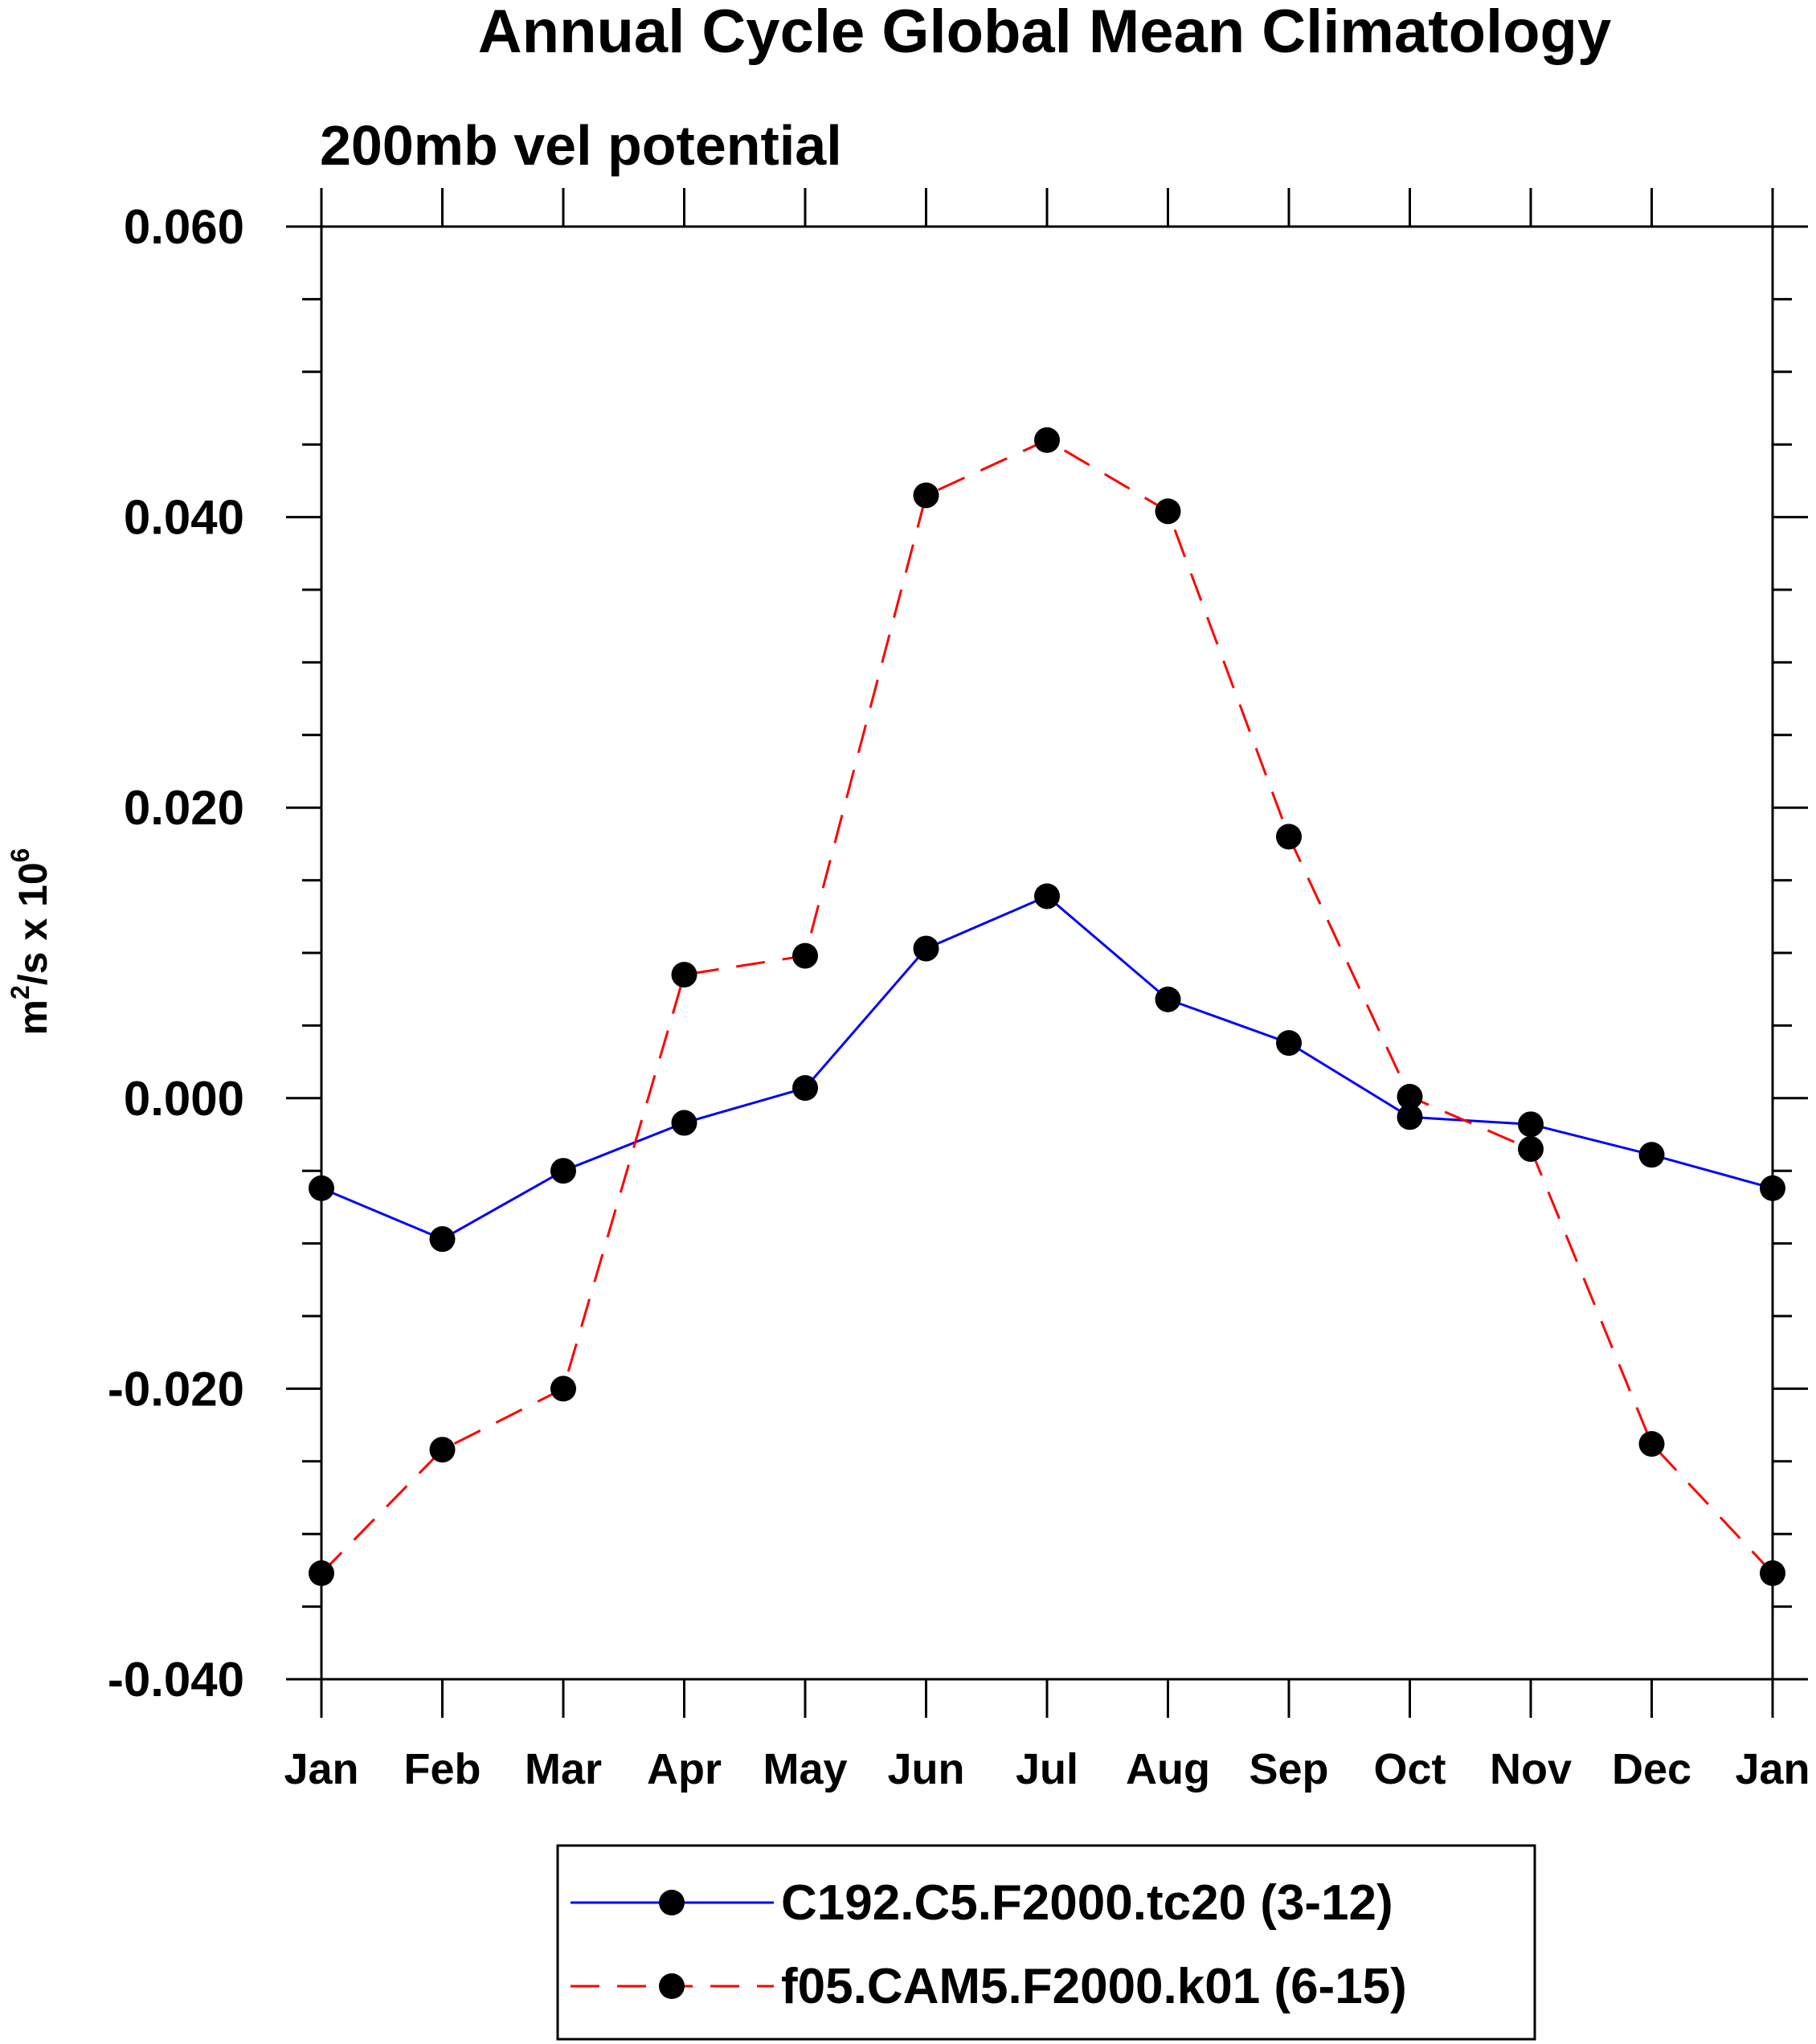  What do you see at coordinates (176, 1680) in the screenshot?
I see `y-tick-label: -0.040` at bounding box center [176, 1680].